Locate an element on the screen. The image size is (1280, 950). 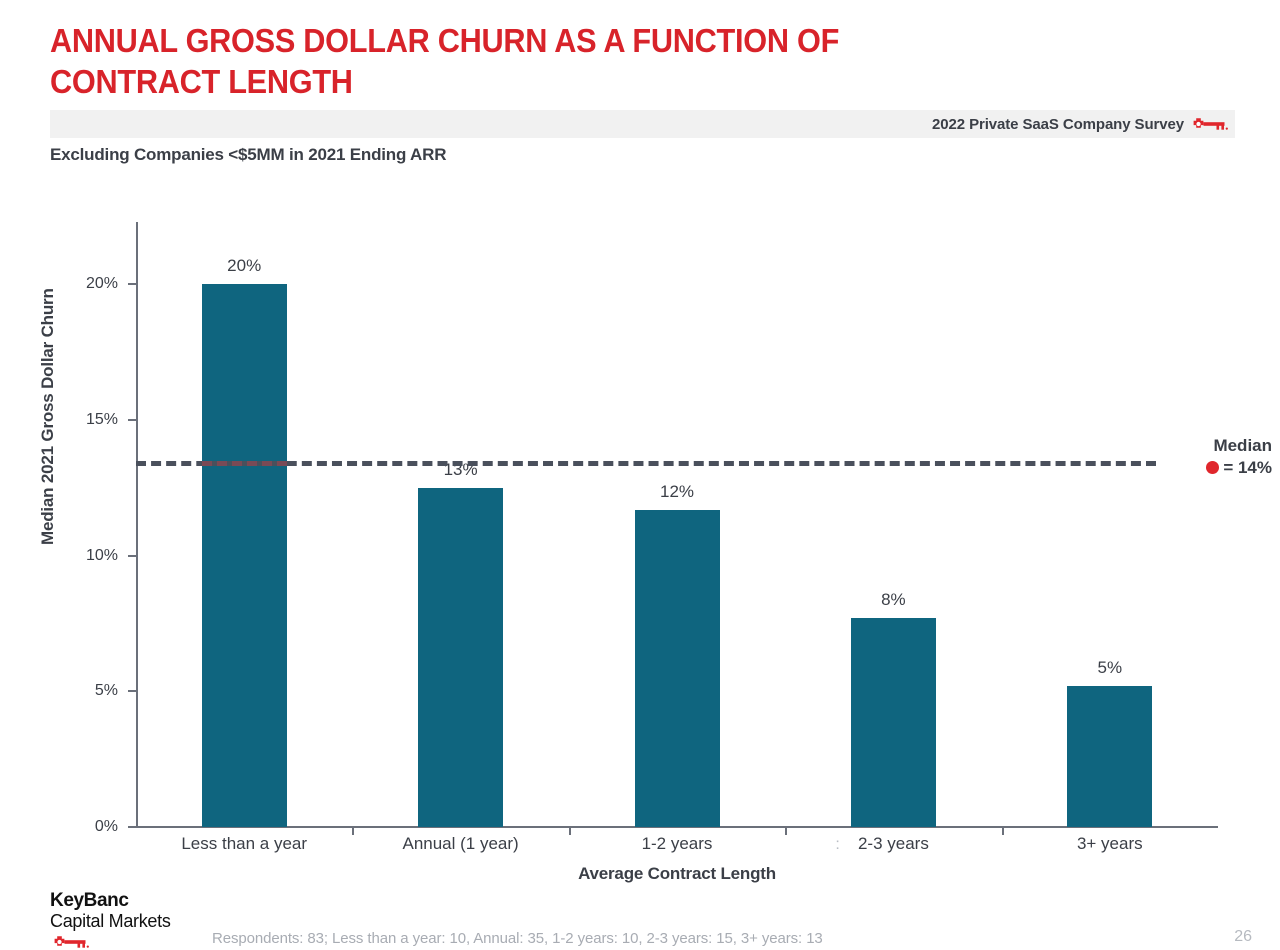
bar-value-label: 5% is located at coordinates (1110, 667).